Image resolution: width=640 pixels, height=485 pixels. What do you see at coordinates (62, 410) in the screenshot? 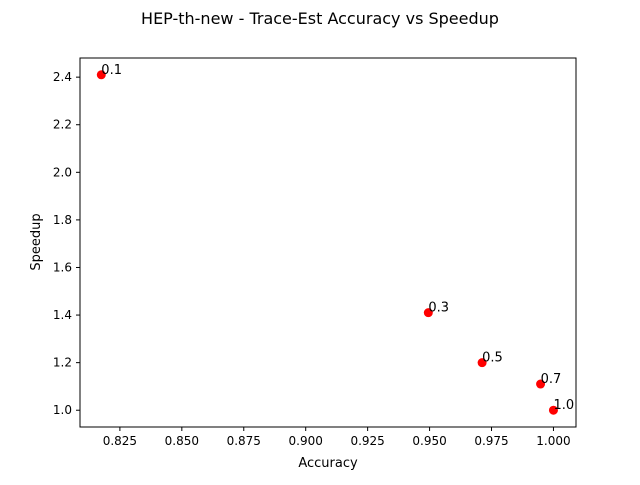
I see `y-tick-label: 1.0` at bounding box center [62, 410].